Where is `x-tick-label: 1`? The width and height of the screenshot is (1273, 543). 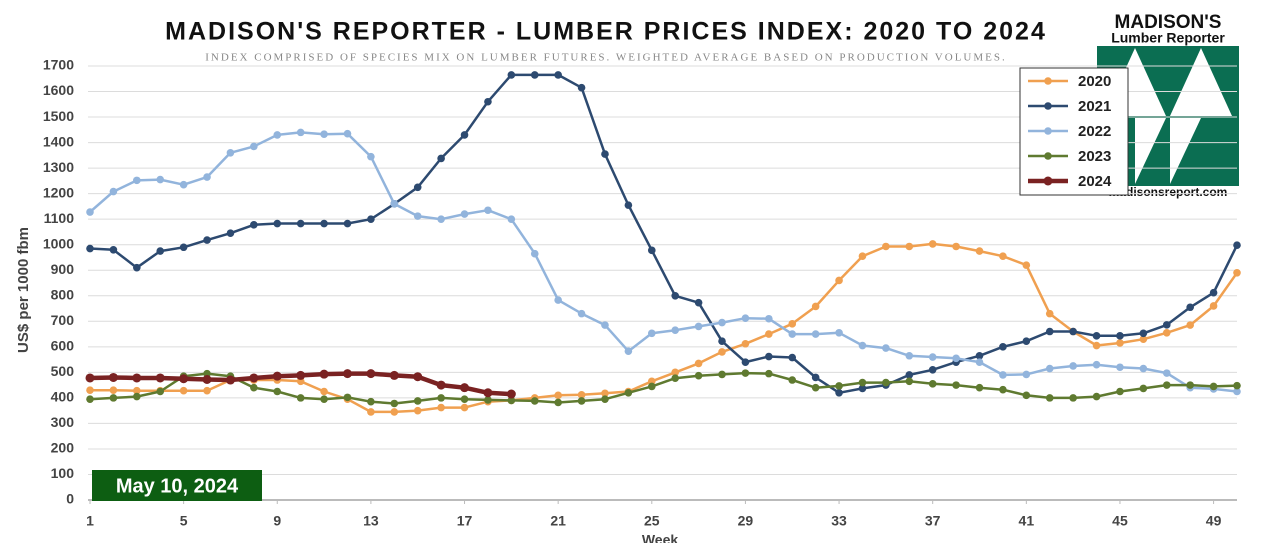
x-tick-label: 1 is located at coordinates (90, 521).